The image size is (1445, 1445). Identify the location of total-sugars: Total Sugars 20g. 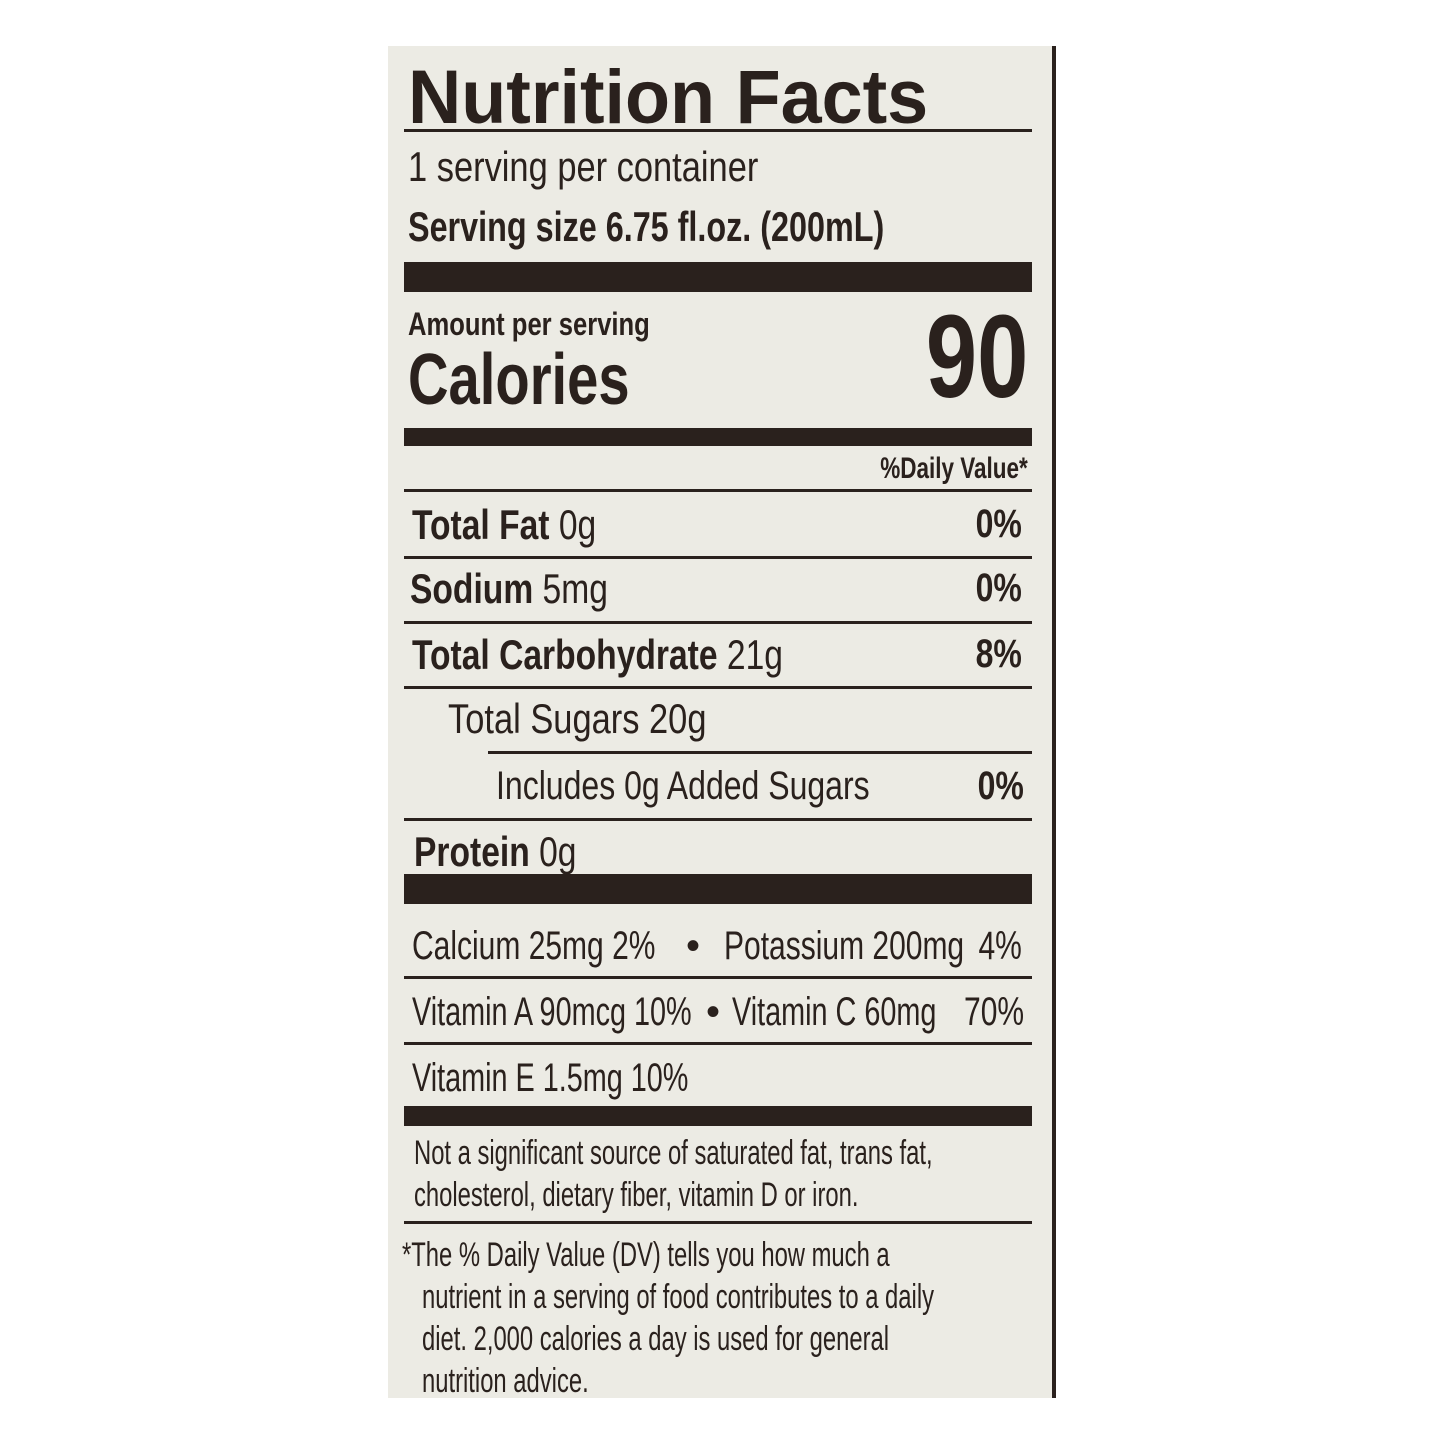
(577, 718).